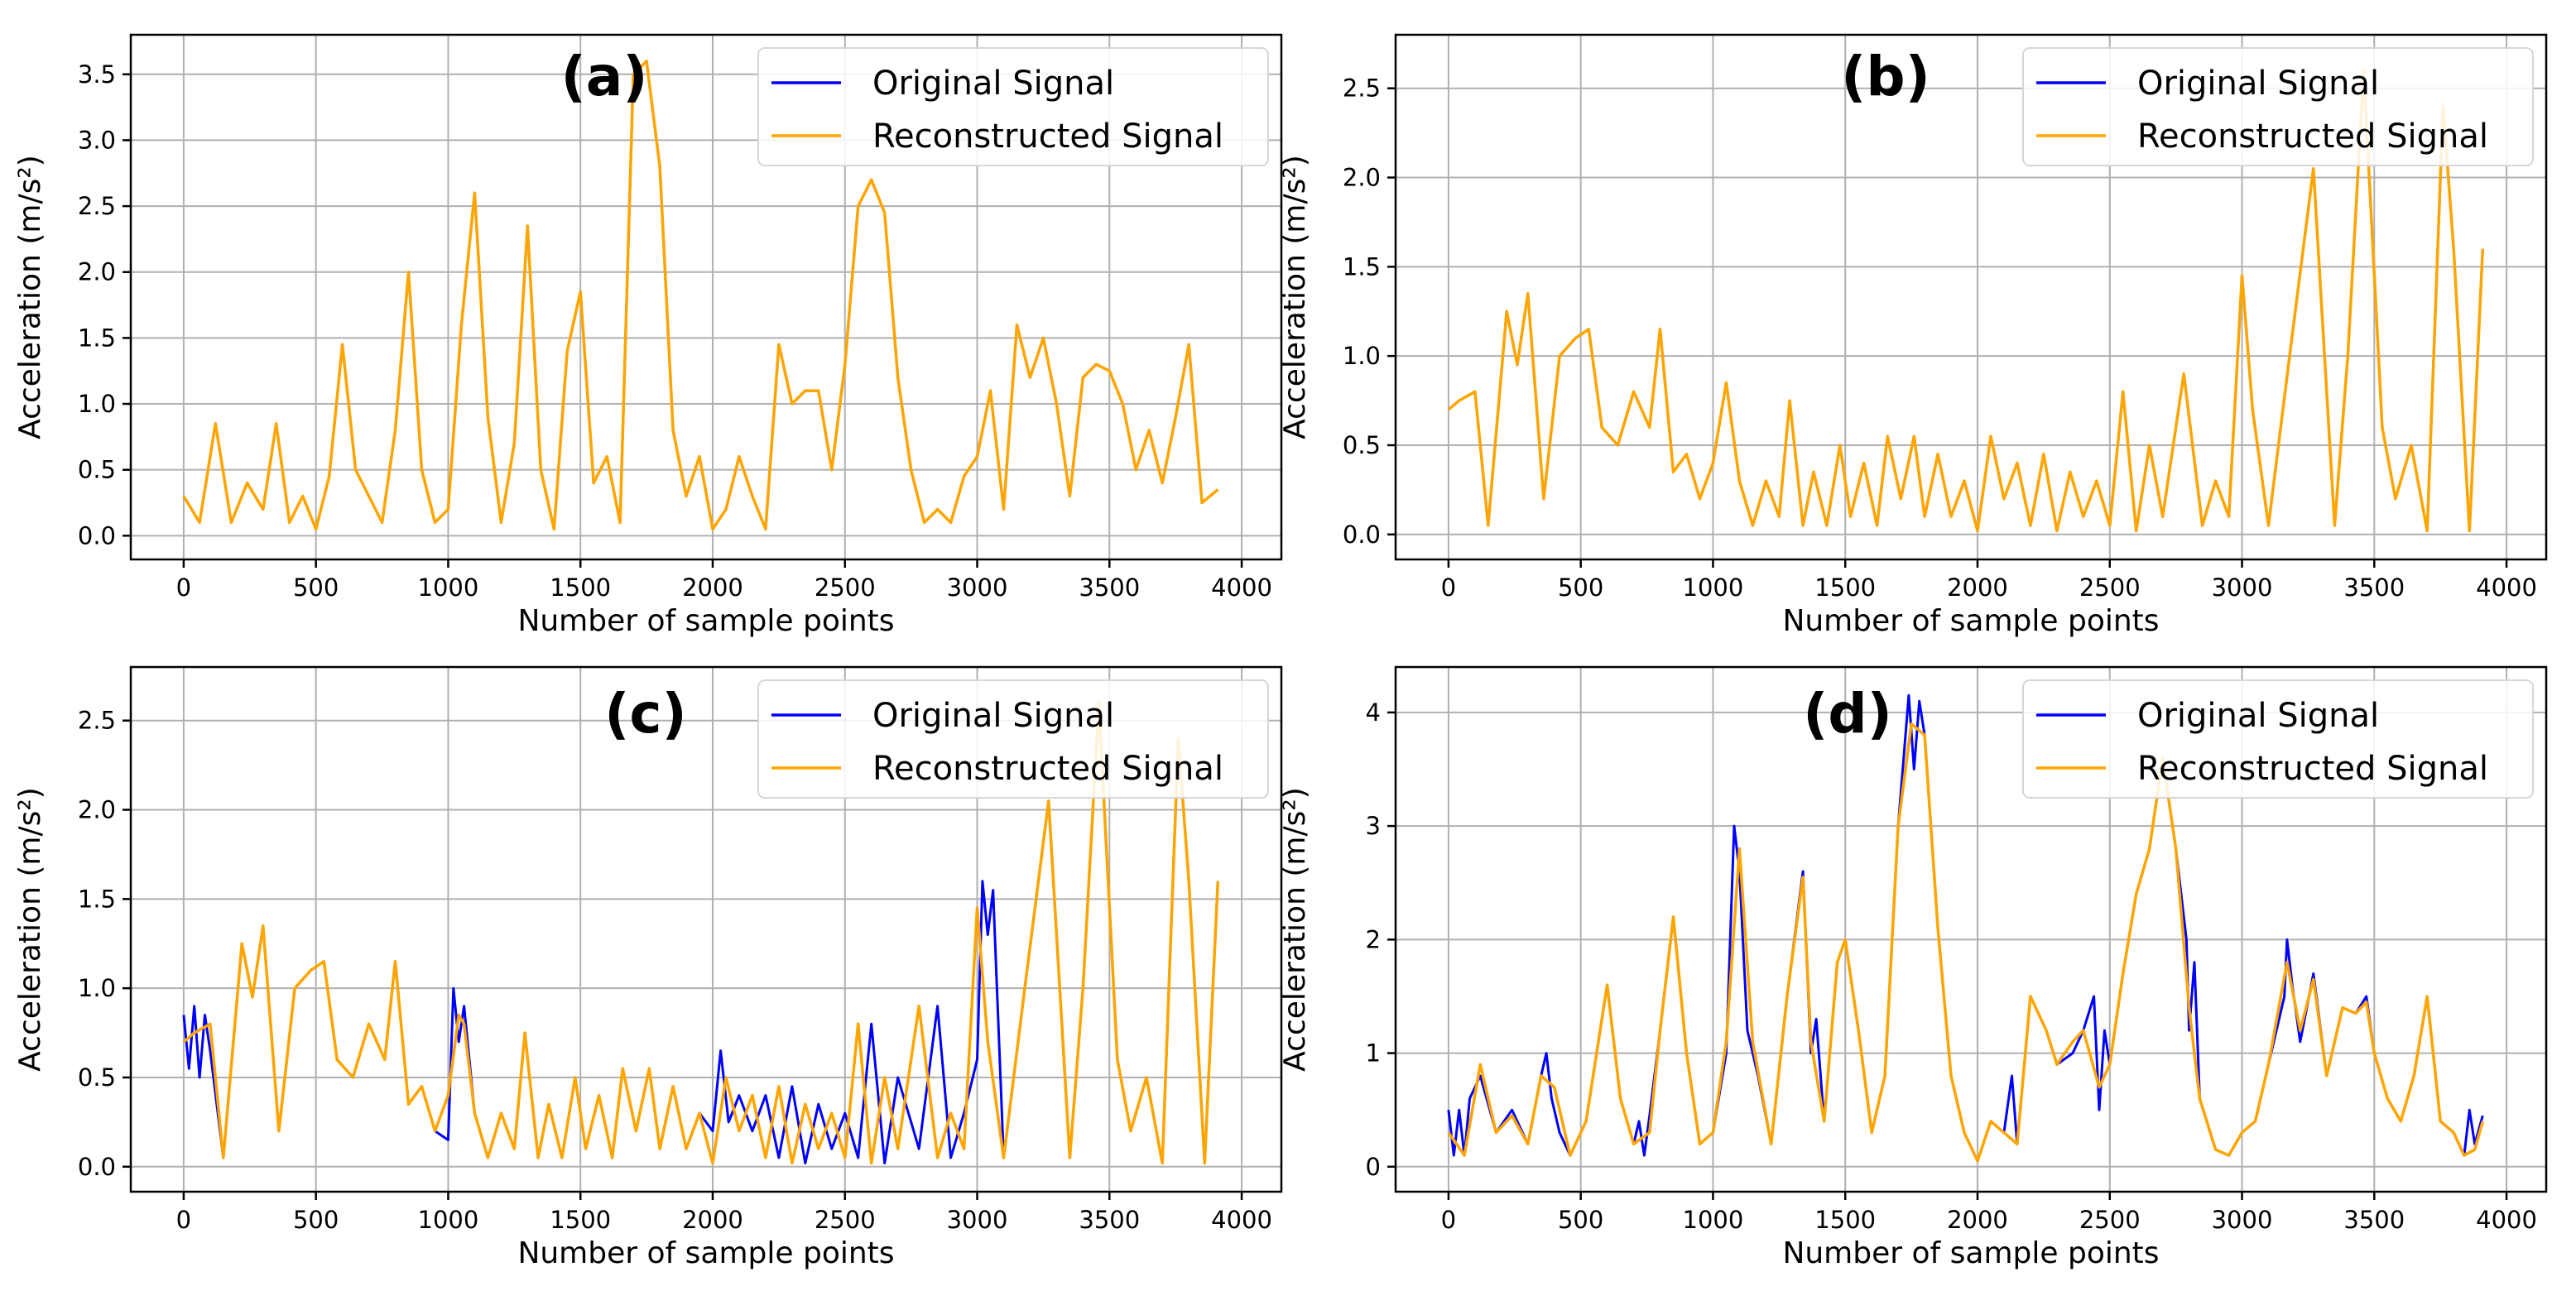  What do you see at coordinates (1373, 939) in the screenshot?
I see `y-tick-label: 2` at bounding box center [1373, 939].